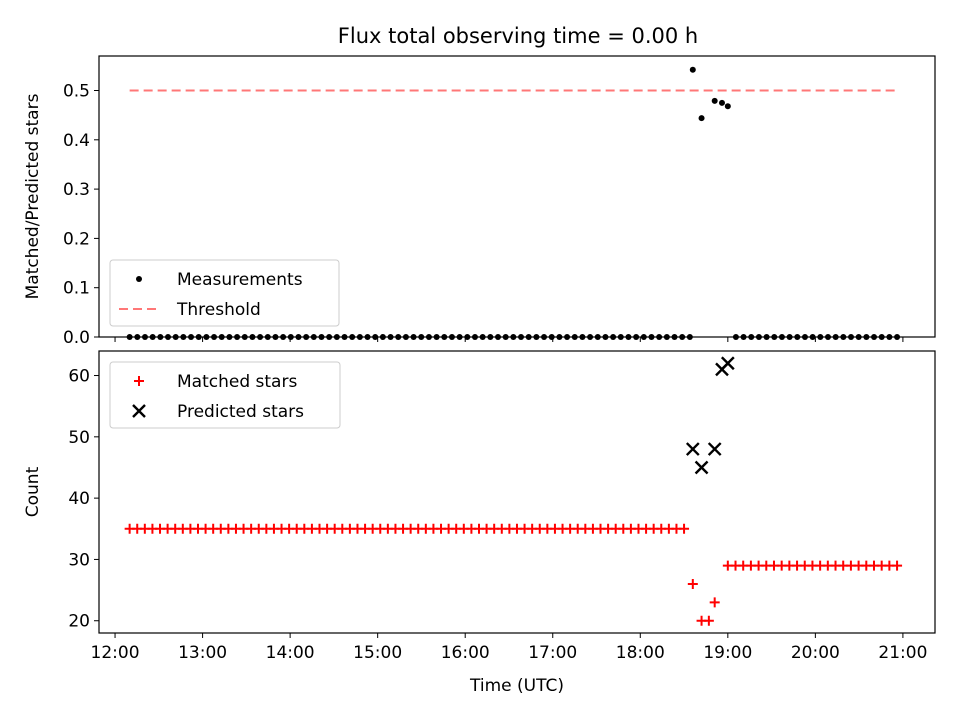  I want to click on legend-matched-stars-swatch, so click(139, 381).